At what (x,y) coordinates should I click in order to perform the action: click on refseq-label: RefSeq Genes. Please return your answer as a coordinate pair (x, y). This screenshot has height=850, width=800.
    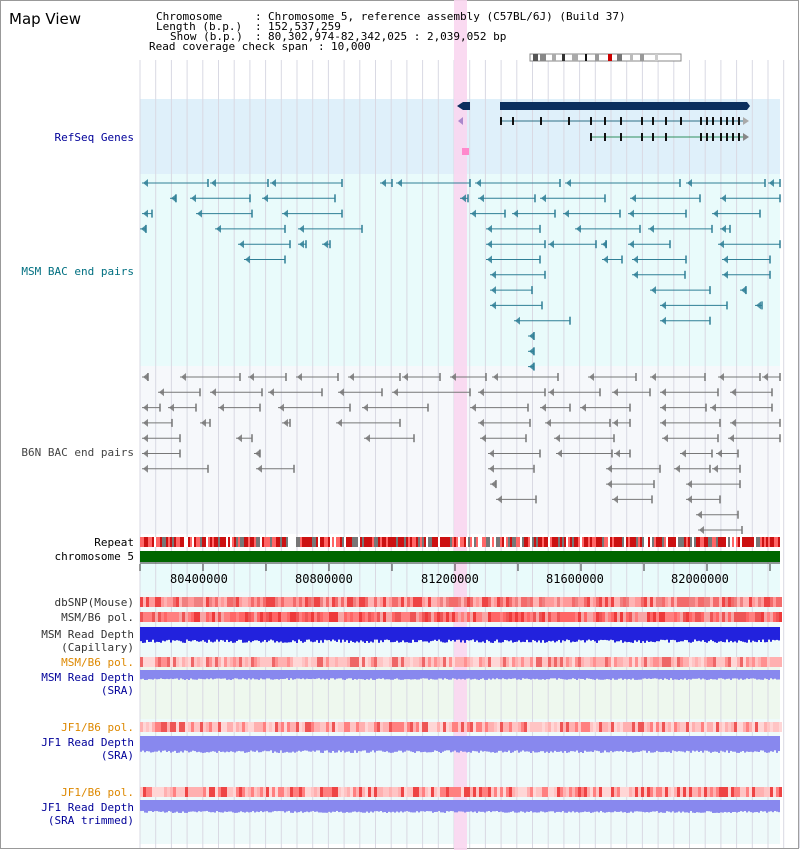
    Looking at the image, I should click on (94, 137).